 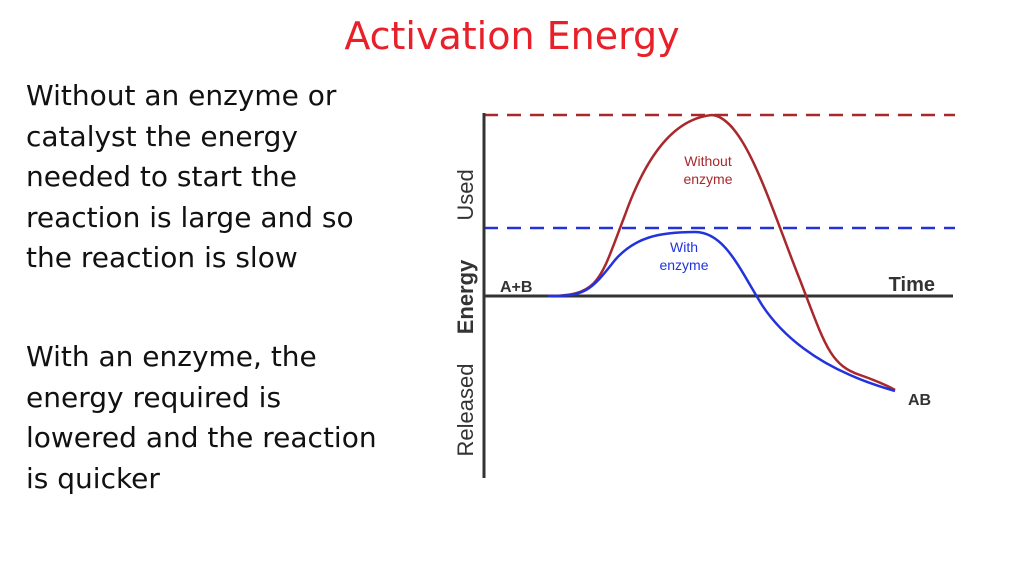 I want to click on slide-title: Activation Energy, so click(x=512, y=36).